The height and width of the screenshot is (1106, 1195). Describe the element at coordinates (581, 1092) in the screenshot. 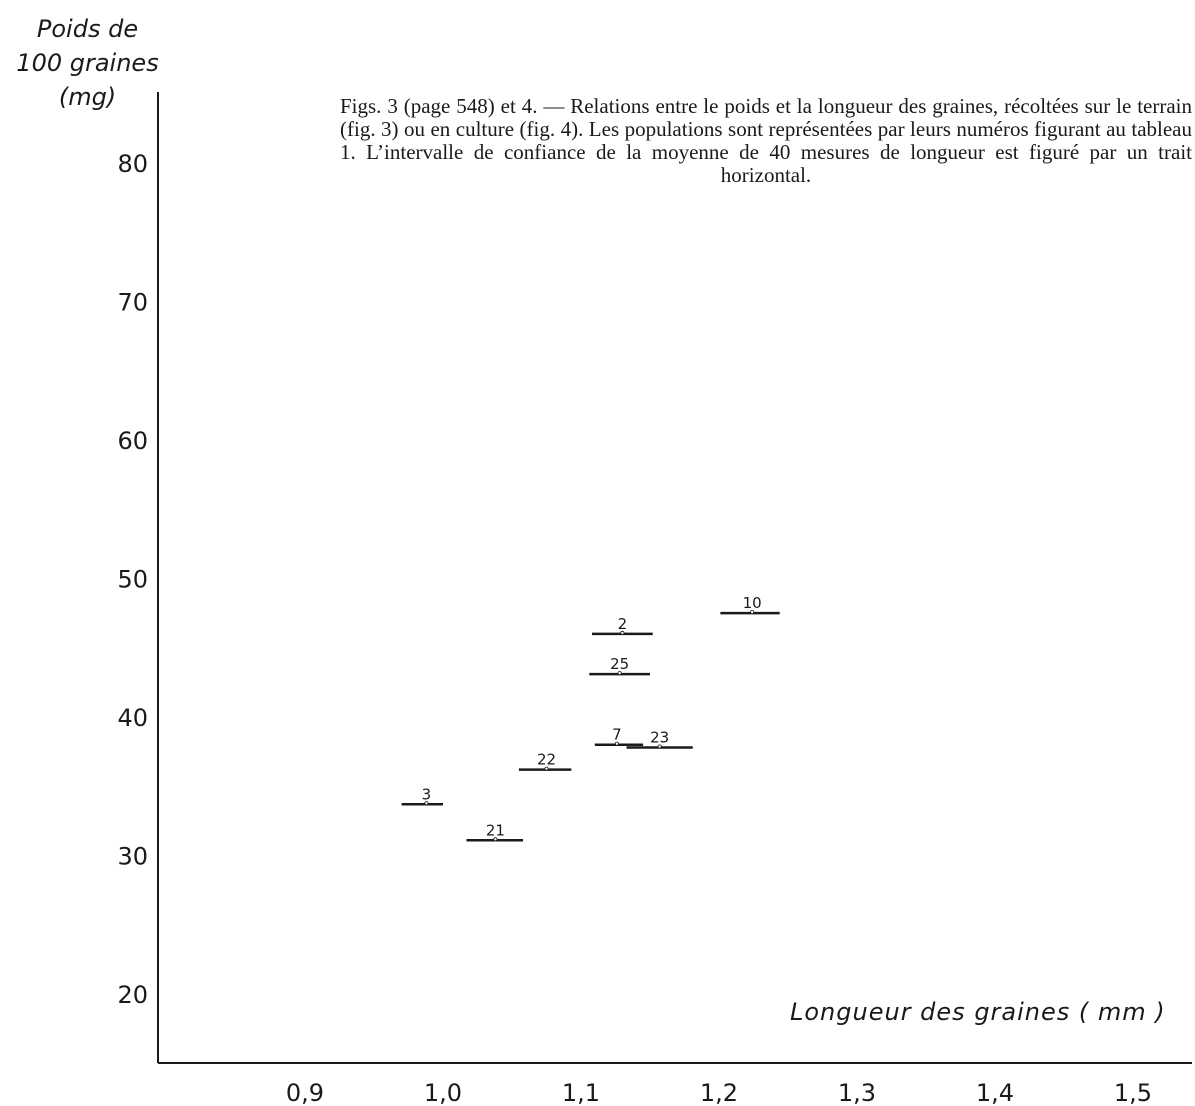

I see `x-tick-label: 1,1` at that location.